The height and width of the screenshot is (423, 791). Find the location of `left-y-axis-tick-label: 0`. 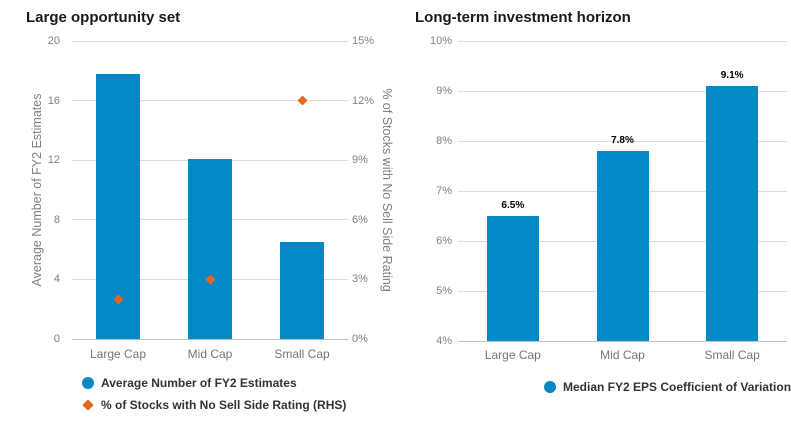

left-y-axis-tick-label: 0 is located at coordinates (56, 339).